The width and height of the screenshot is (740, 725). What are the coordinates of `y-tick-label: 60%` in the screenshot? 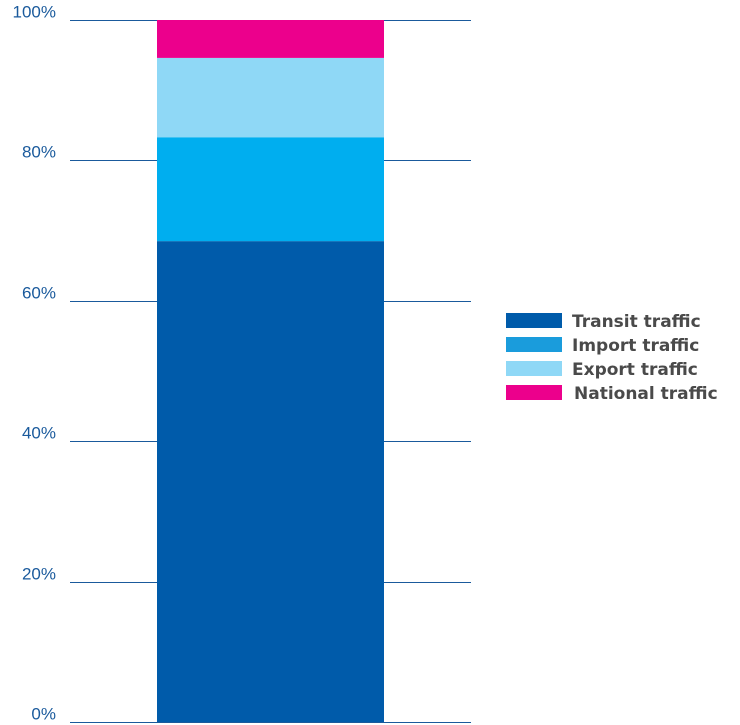 It's located at (39, 293).